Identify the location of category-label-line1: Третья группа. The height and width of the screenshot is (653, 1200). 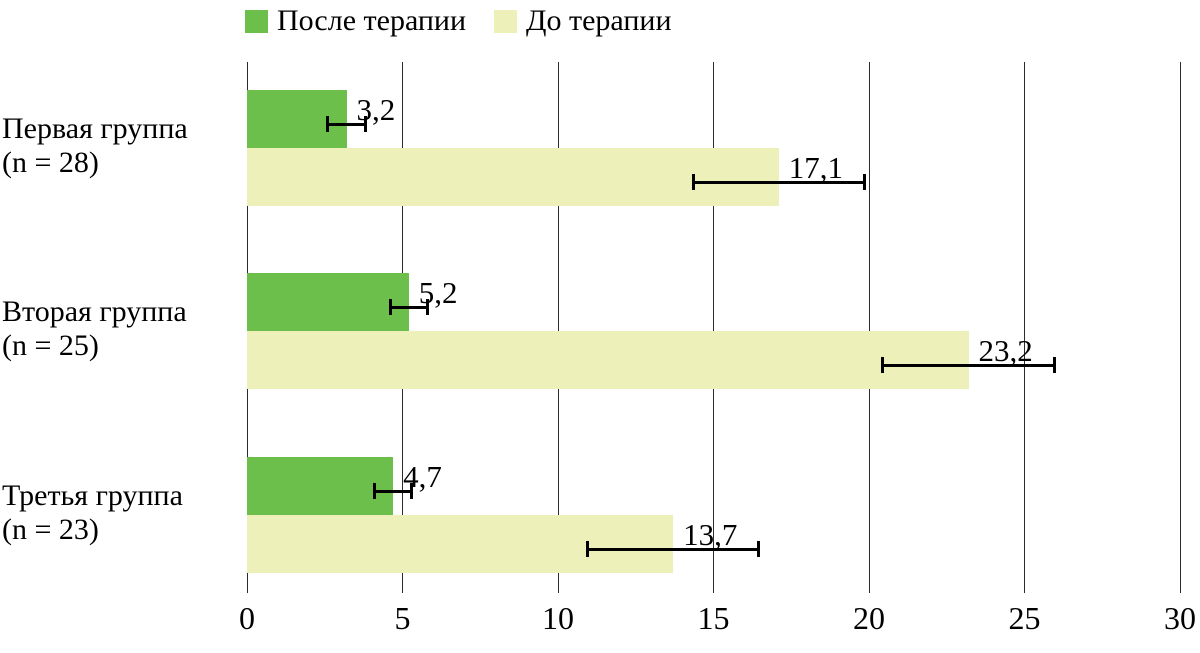
(92, 495).